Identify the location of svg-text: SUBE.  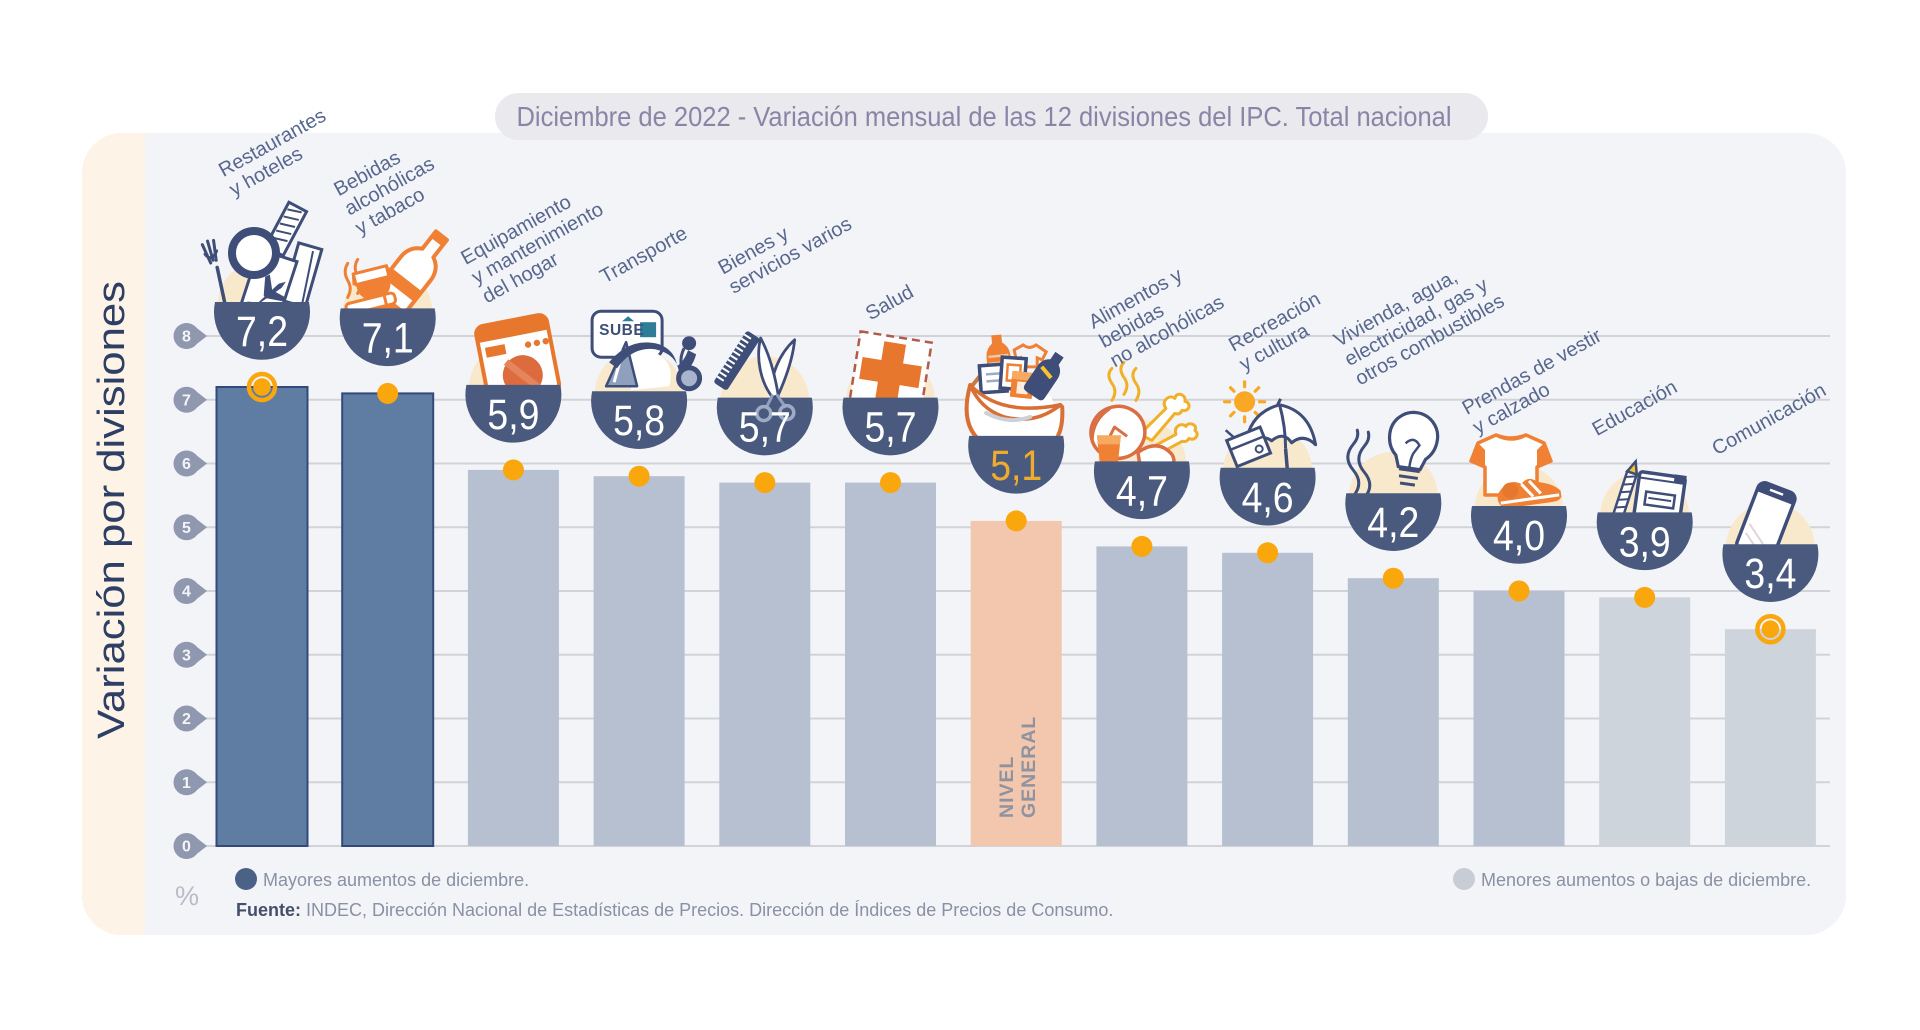
(621, 330).